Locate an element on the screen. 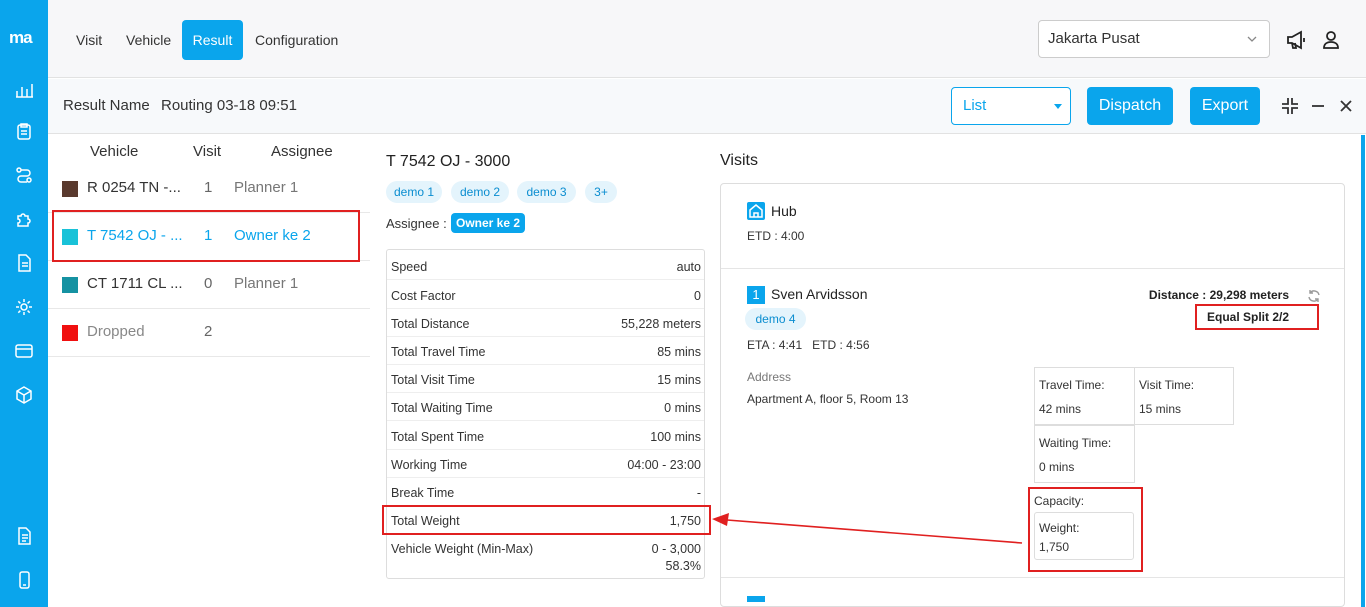 This screenshot has width=1366, height=607. app-sidebar: ma is located at coordinates (24, 303).